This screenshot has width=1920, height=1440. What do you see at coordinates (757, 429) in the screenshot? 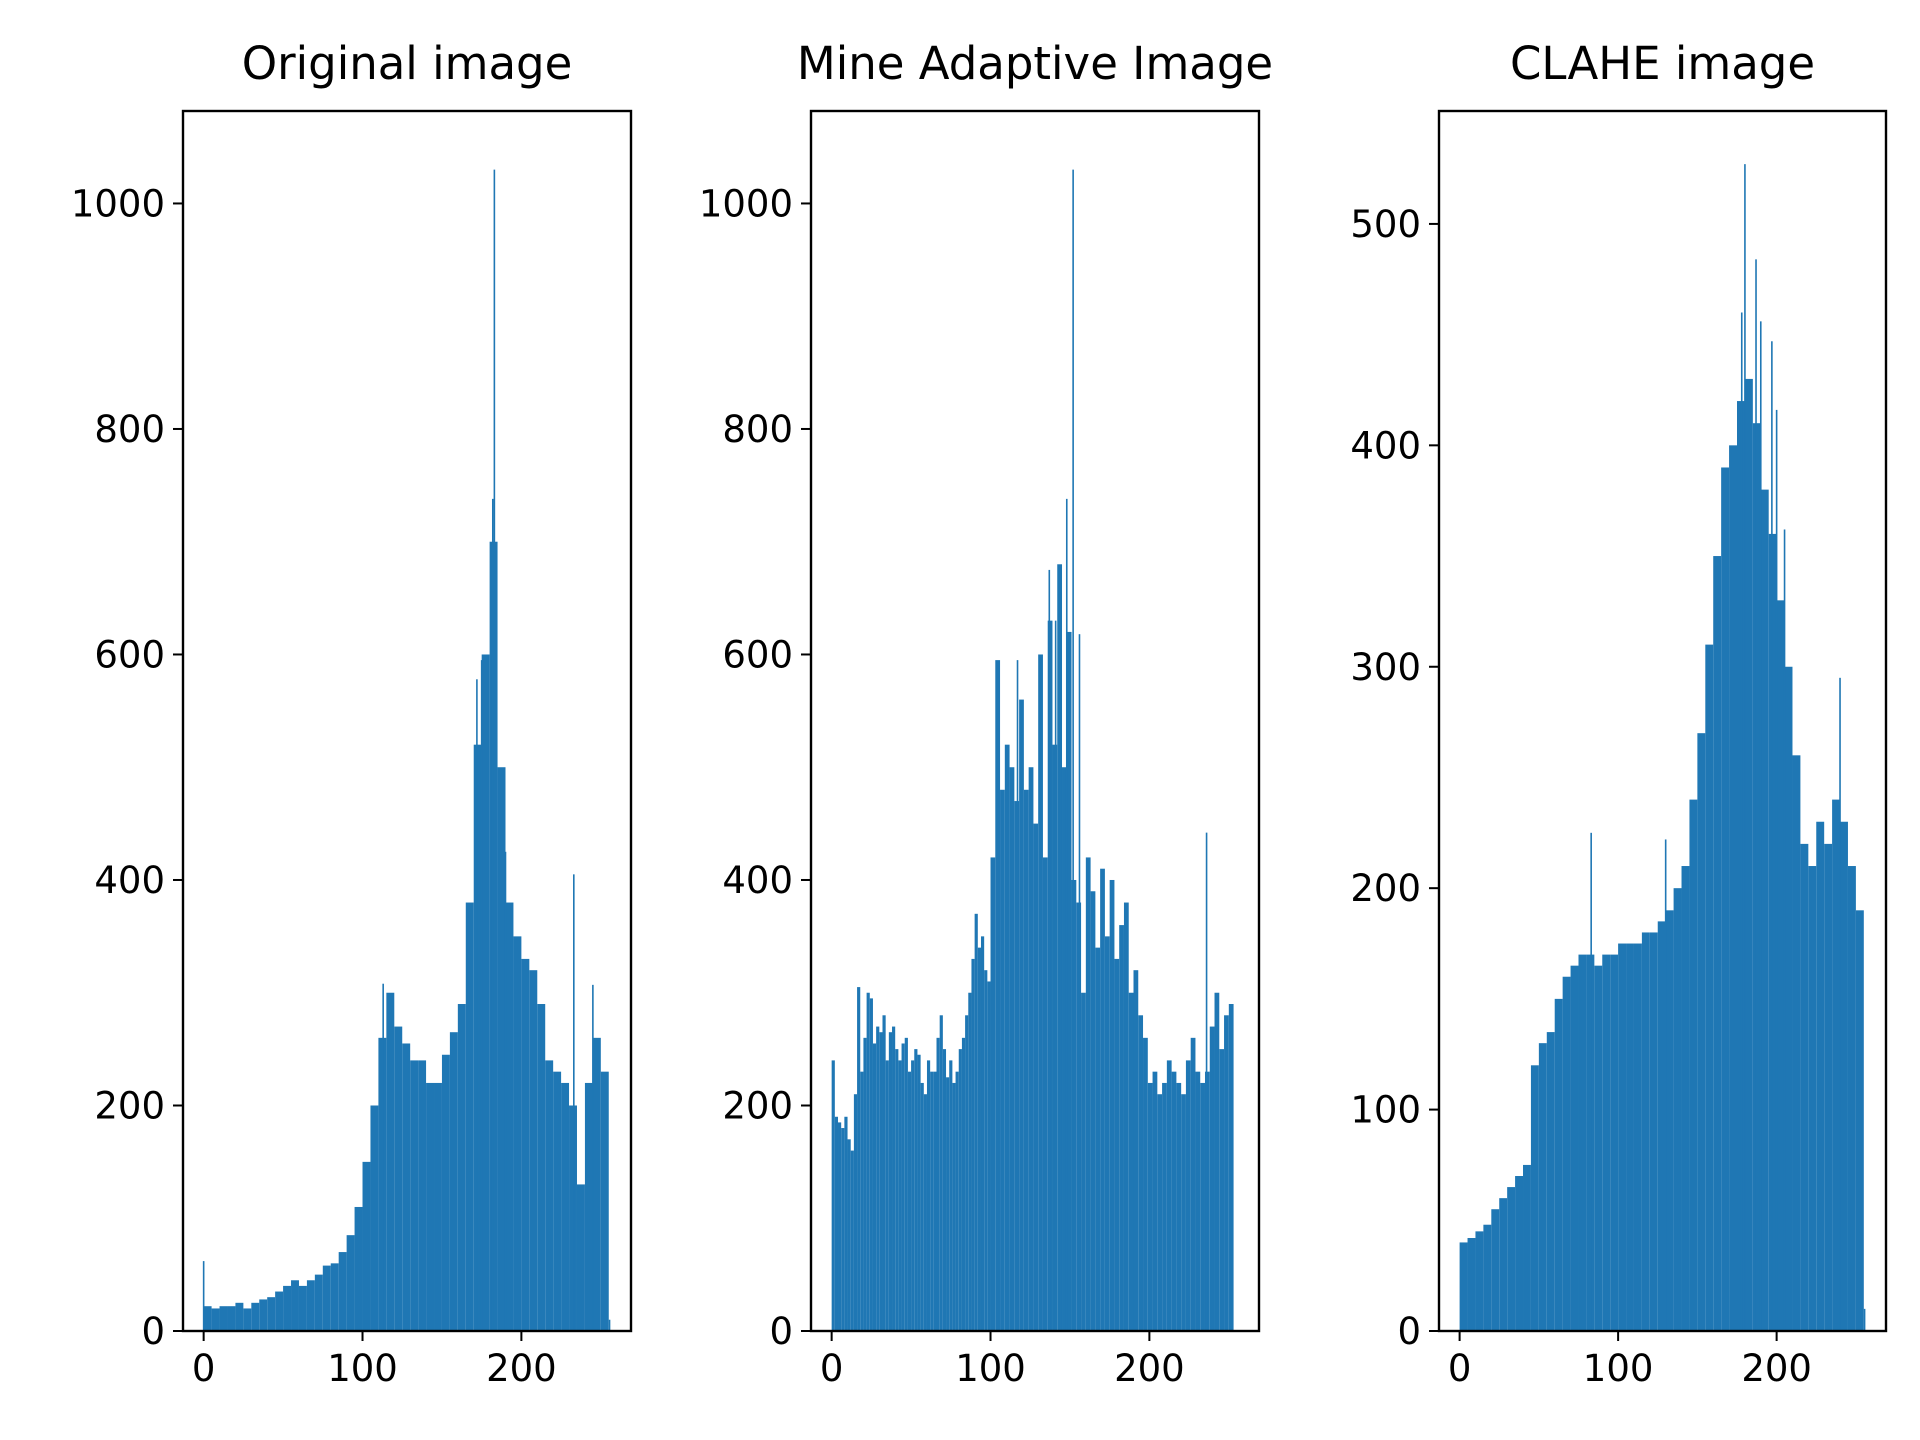
I see `y-tick-label: 800` at bounding box center [757, 429].